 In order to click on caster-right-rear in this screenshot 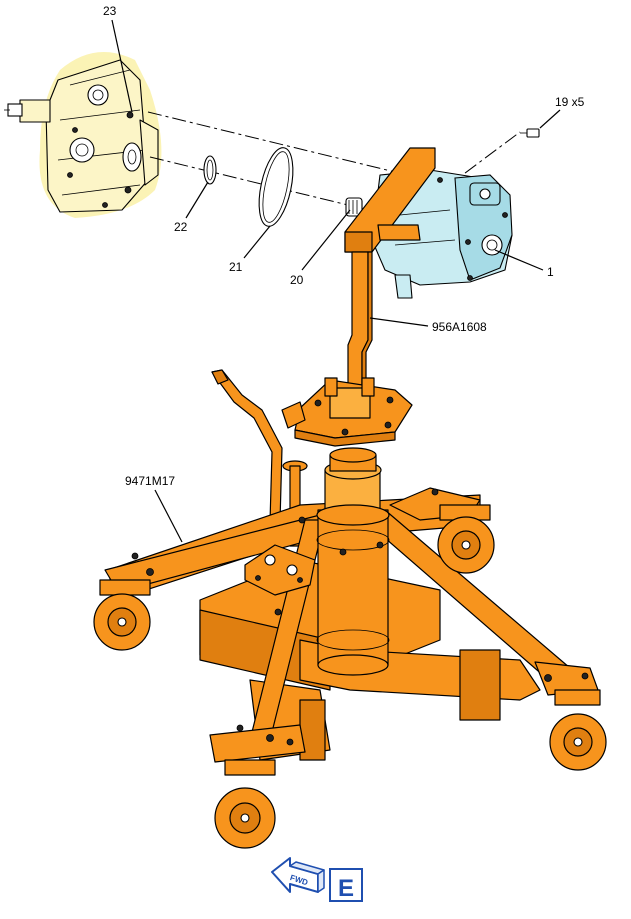, I will do `click(466, 539)`.